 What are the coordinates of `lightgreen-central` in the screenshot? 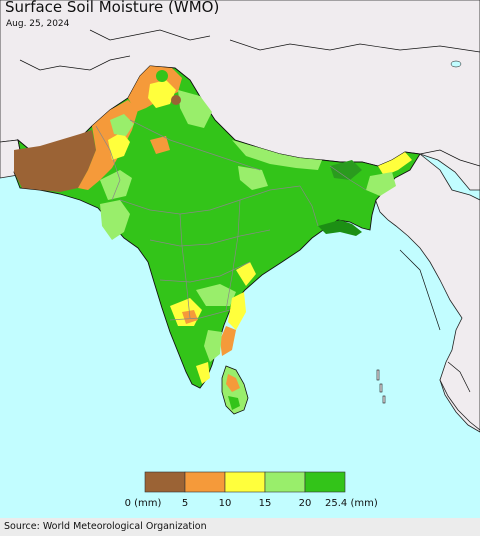 It's located at (253, 178).